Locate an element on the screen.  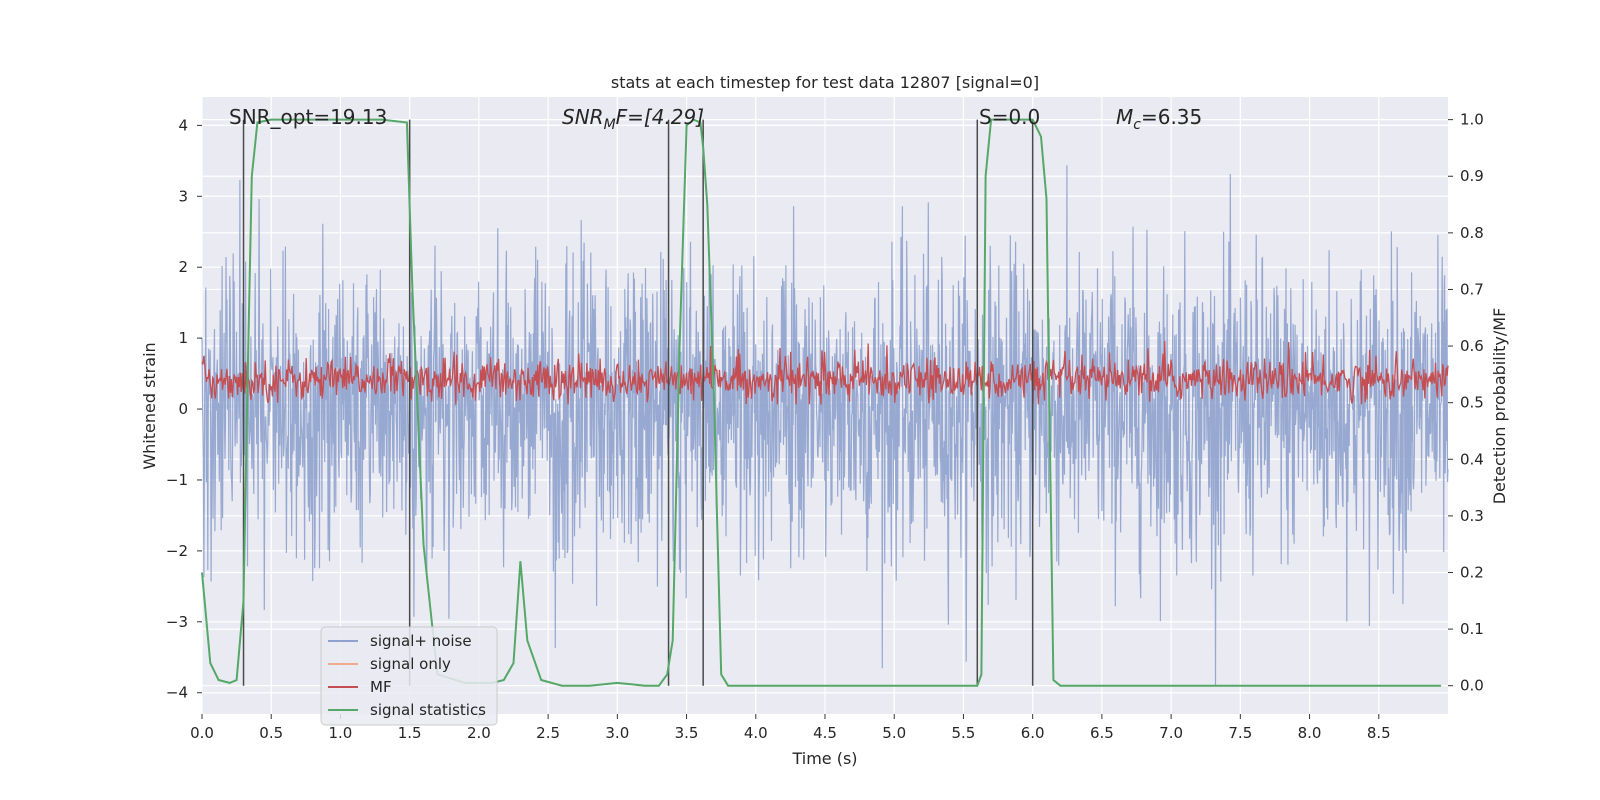
yr-tick-label-10: 0.0 is located at coordinates (1472, 686).